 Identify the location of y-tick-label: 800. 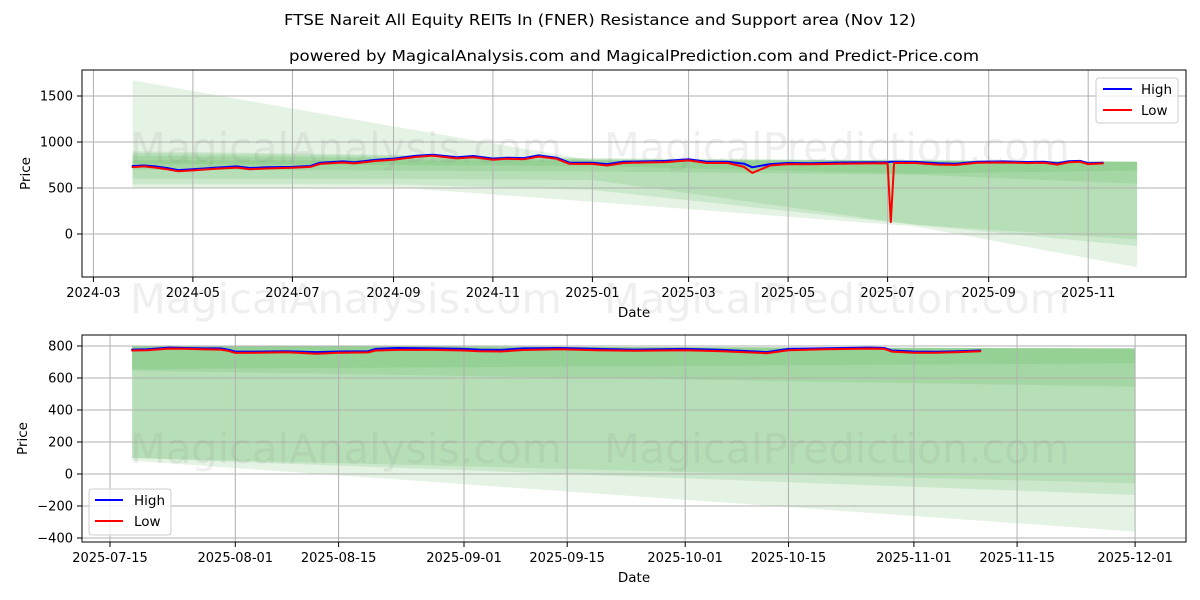
(60, 347).